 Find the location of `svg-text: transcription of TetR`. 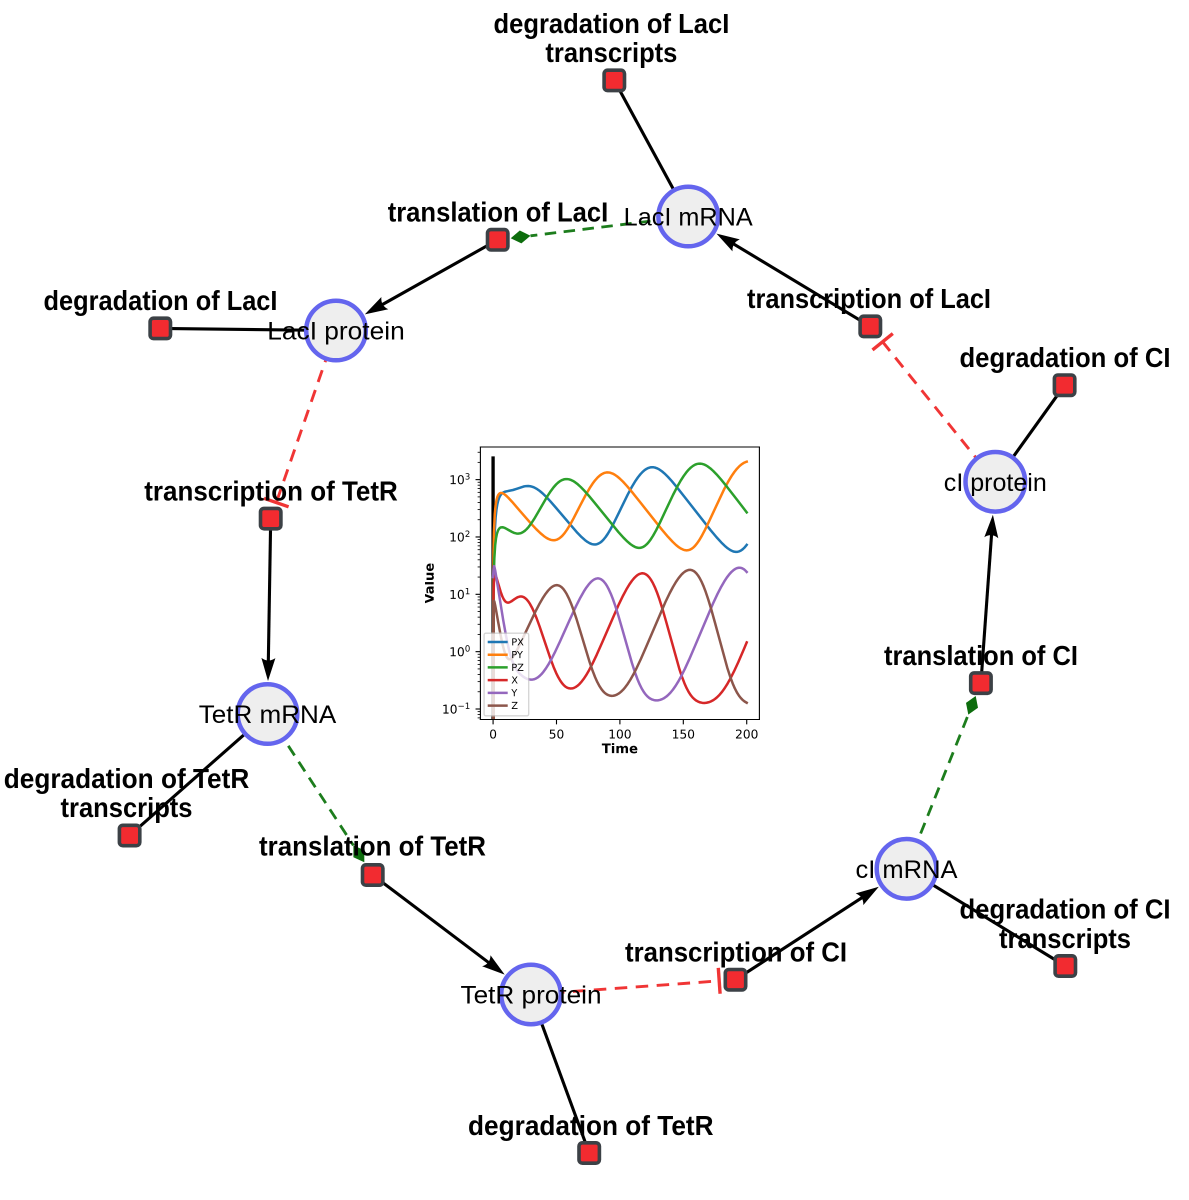

svg-text: transcription of TetR is located at coordinates (271, 490).